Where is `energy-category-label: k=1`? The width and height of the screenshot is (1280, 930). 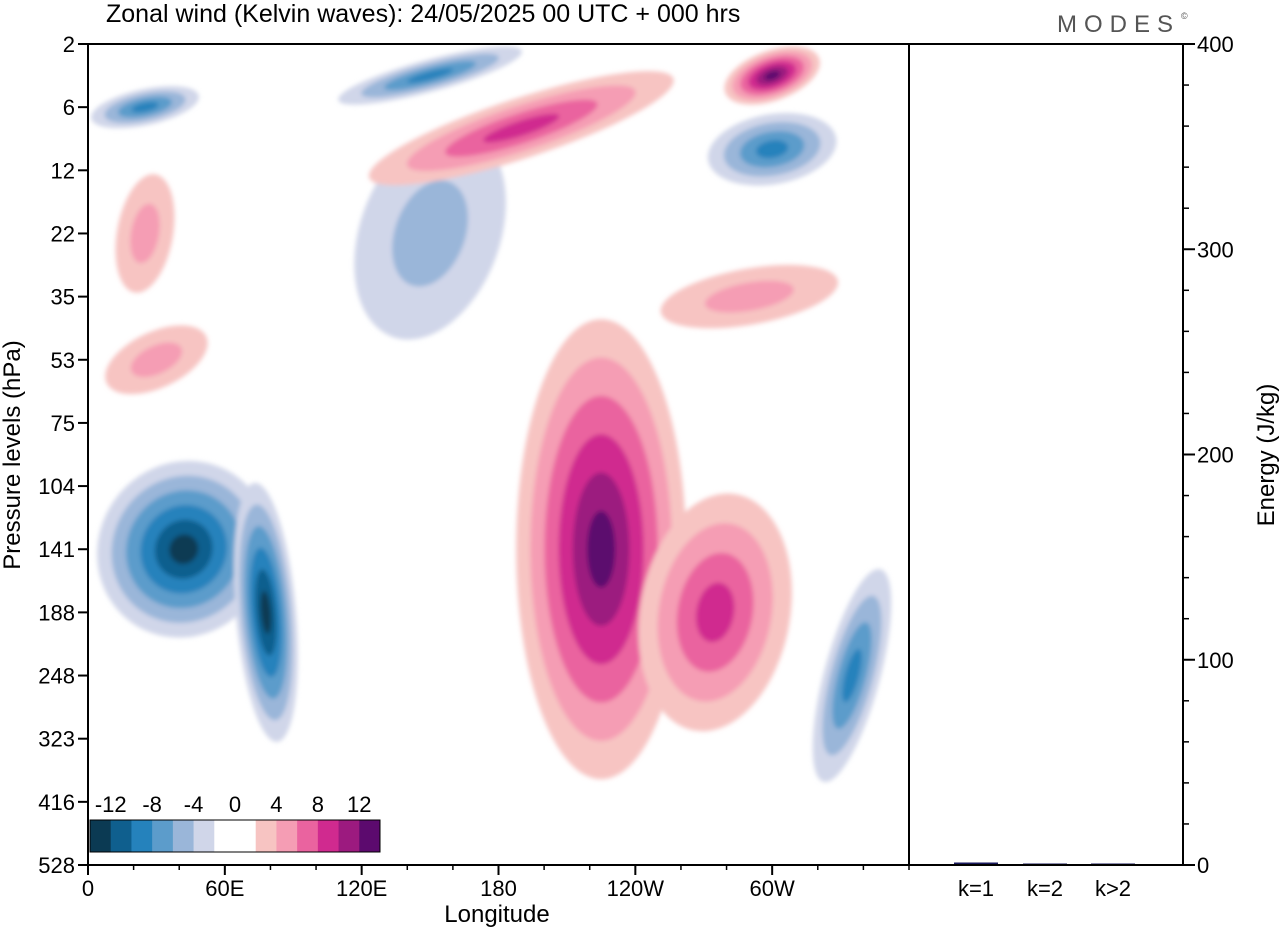 energy-category-label: k=1 is located at coordinates (976, 888).